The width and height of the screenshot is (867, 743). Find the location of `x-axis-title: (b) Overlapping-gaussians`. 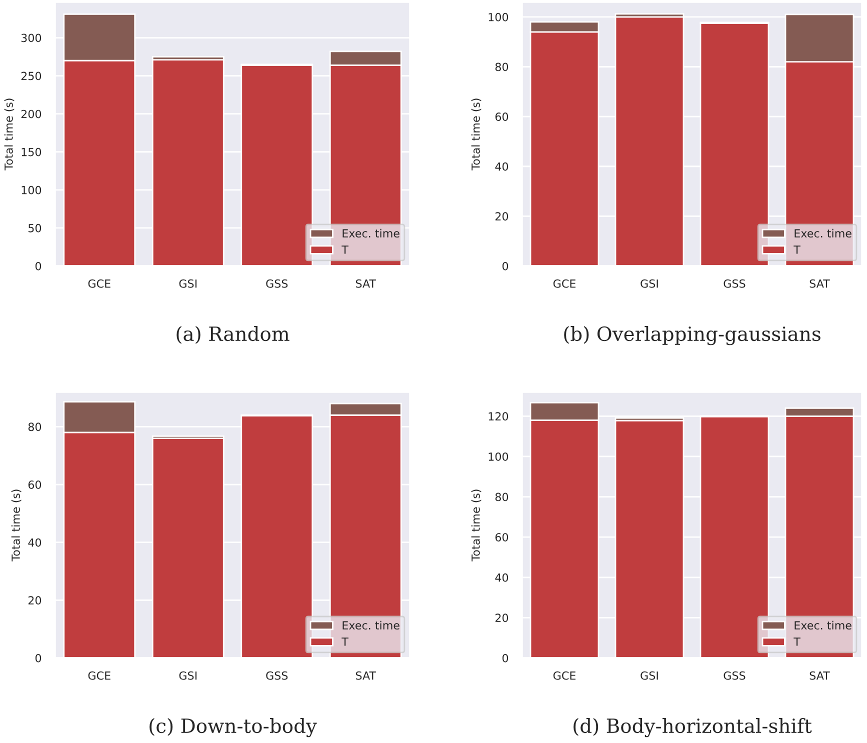

x-axis-title: (b) Overlapping-gaussians is located at coordinates (692, 336).